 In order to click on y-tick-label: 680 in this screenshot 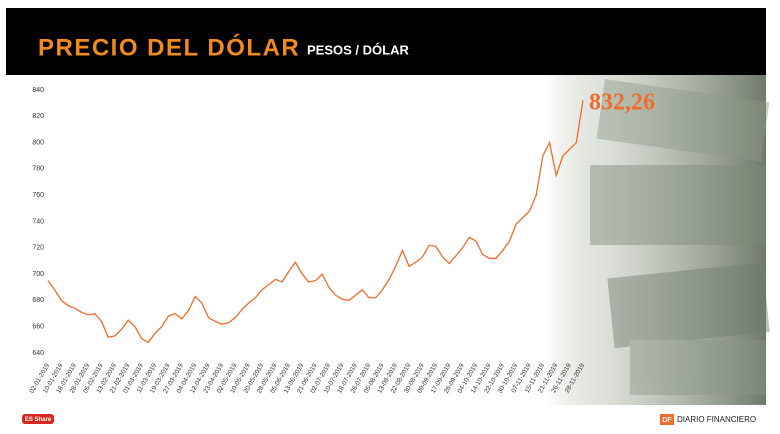, I will do `click(38, 300)`.